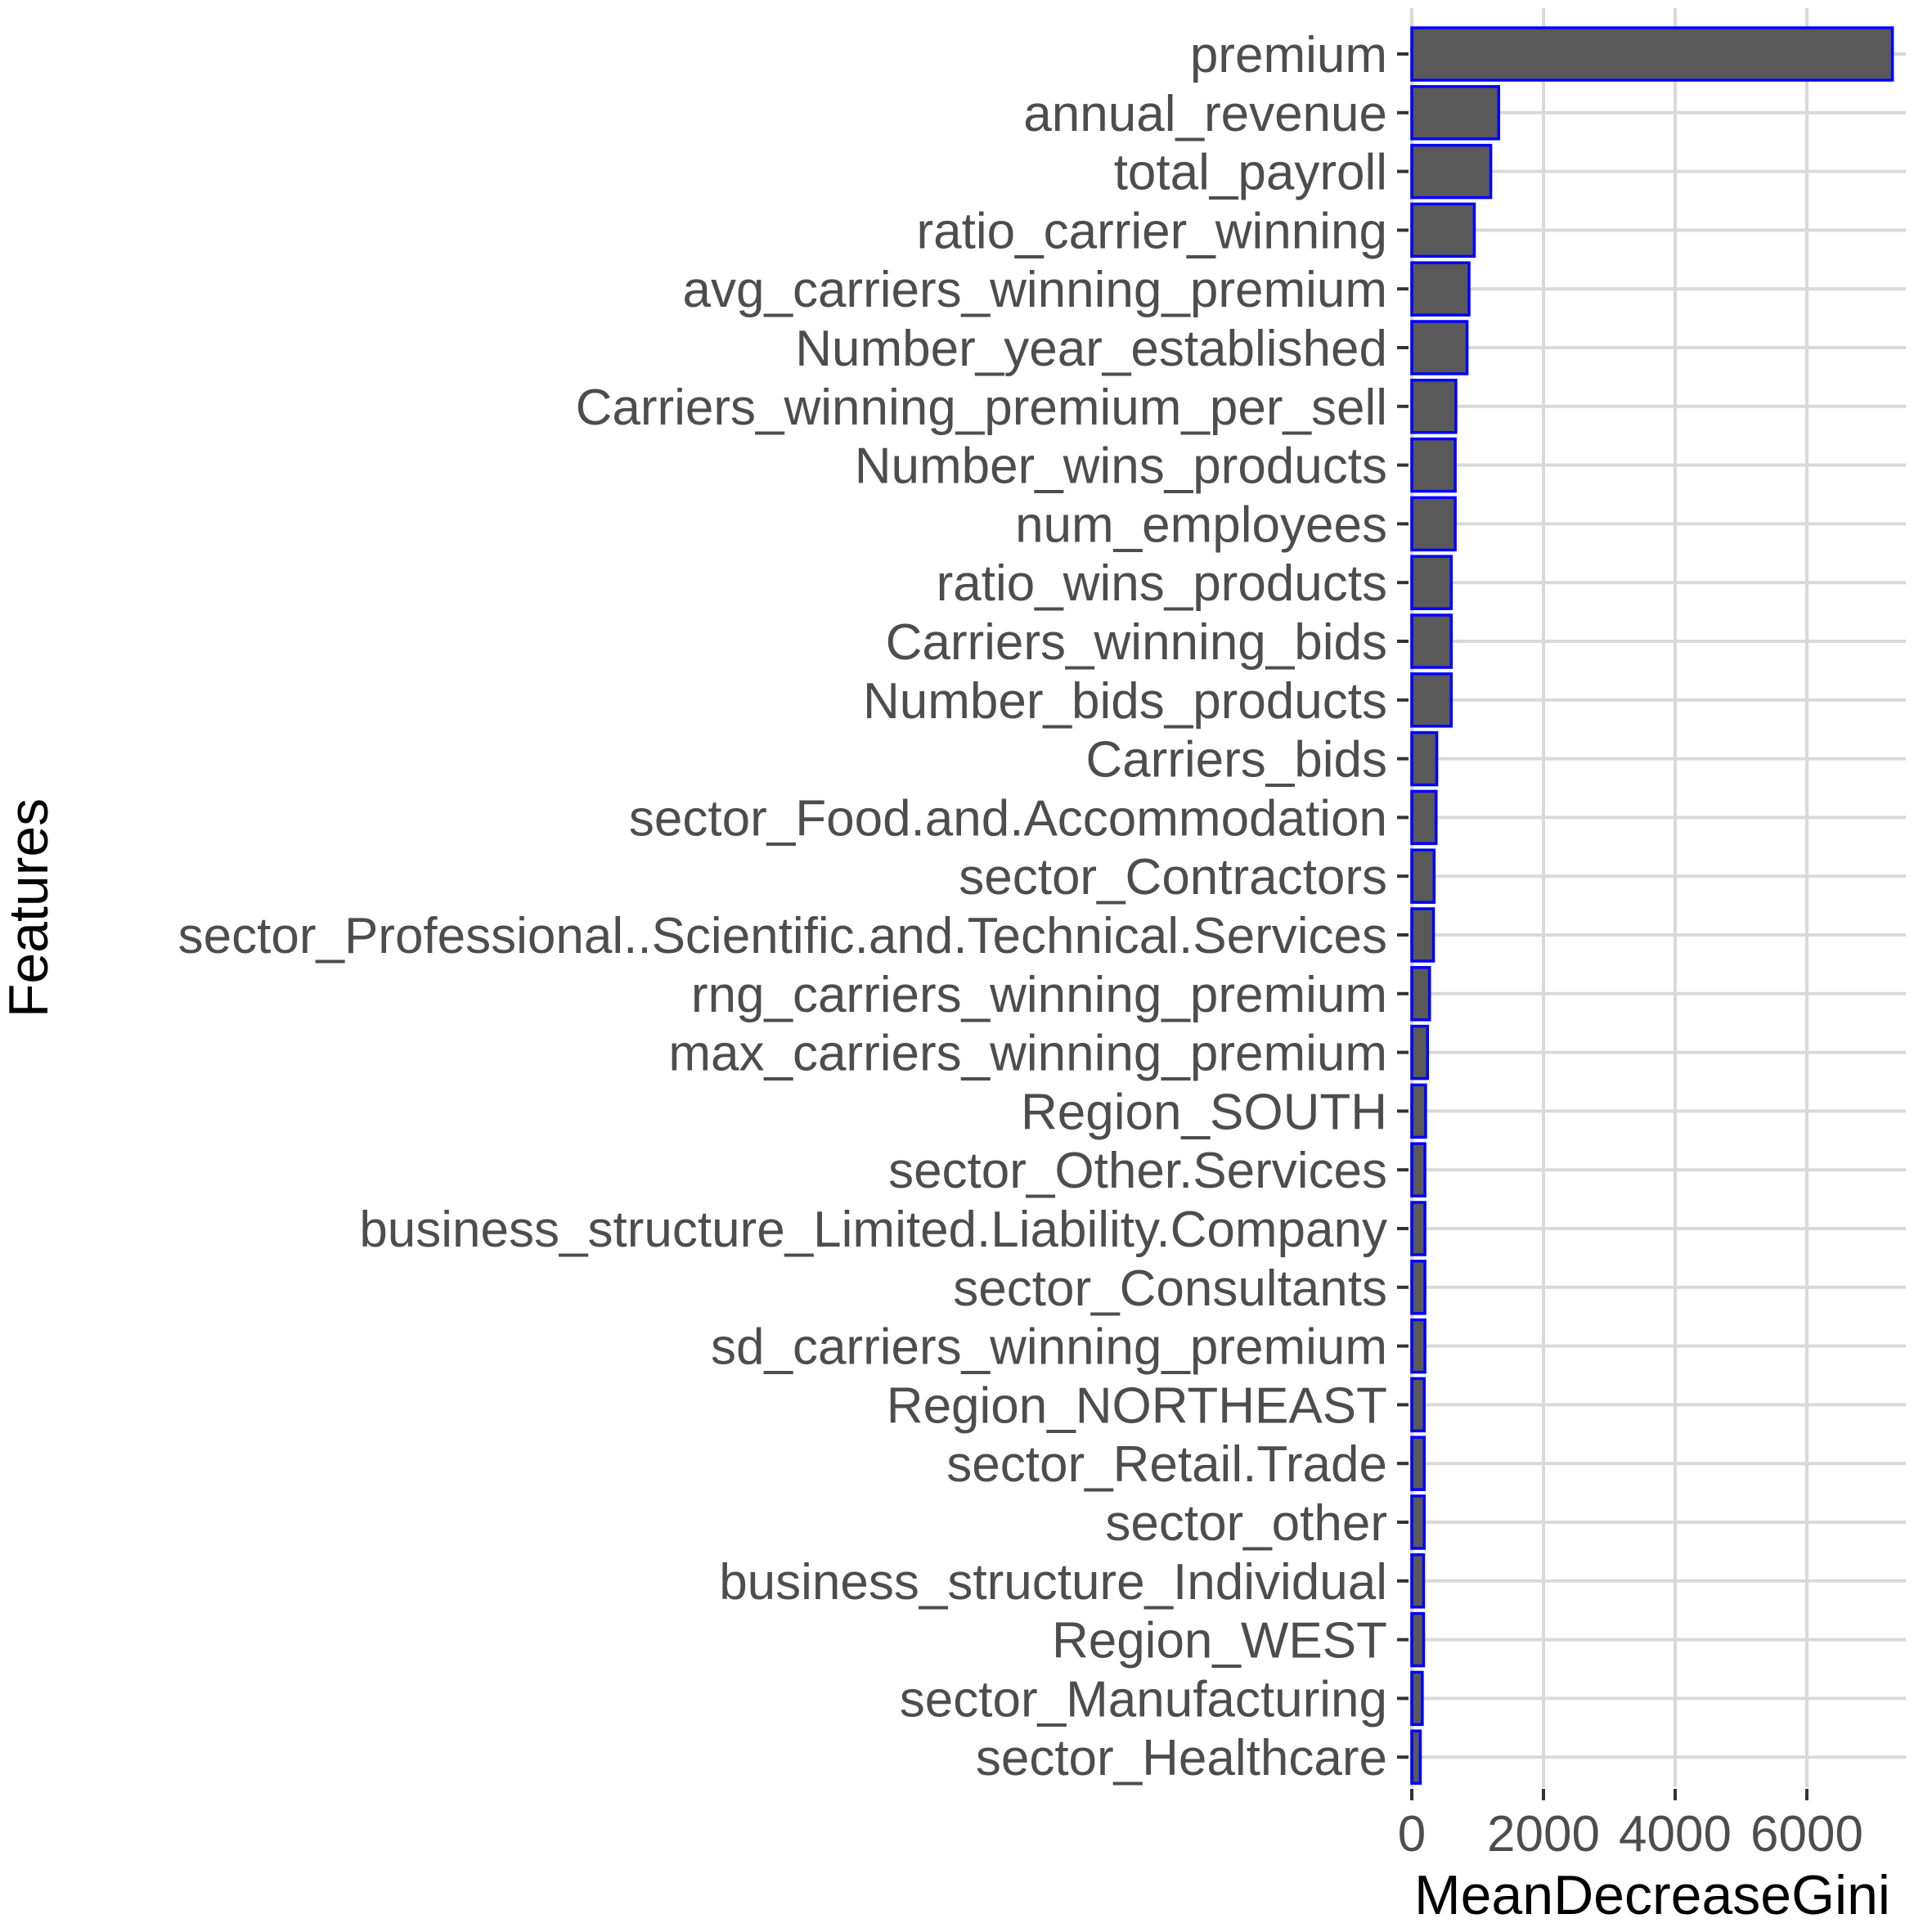 Image resolution: width=1932 pixels, height=1932 pixels. I want to click on x-tick-label: 2000, so click(1544, 1834).